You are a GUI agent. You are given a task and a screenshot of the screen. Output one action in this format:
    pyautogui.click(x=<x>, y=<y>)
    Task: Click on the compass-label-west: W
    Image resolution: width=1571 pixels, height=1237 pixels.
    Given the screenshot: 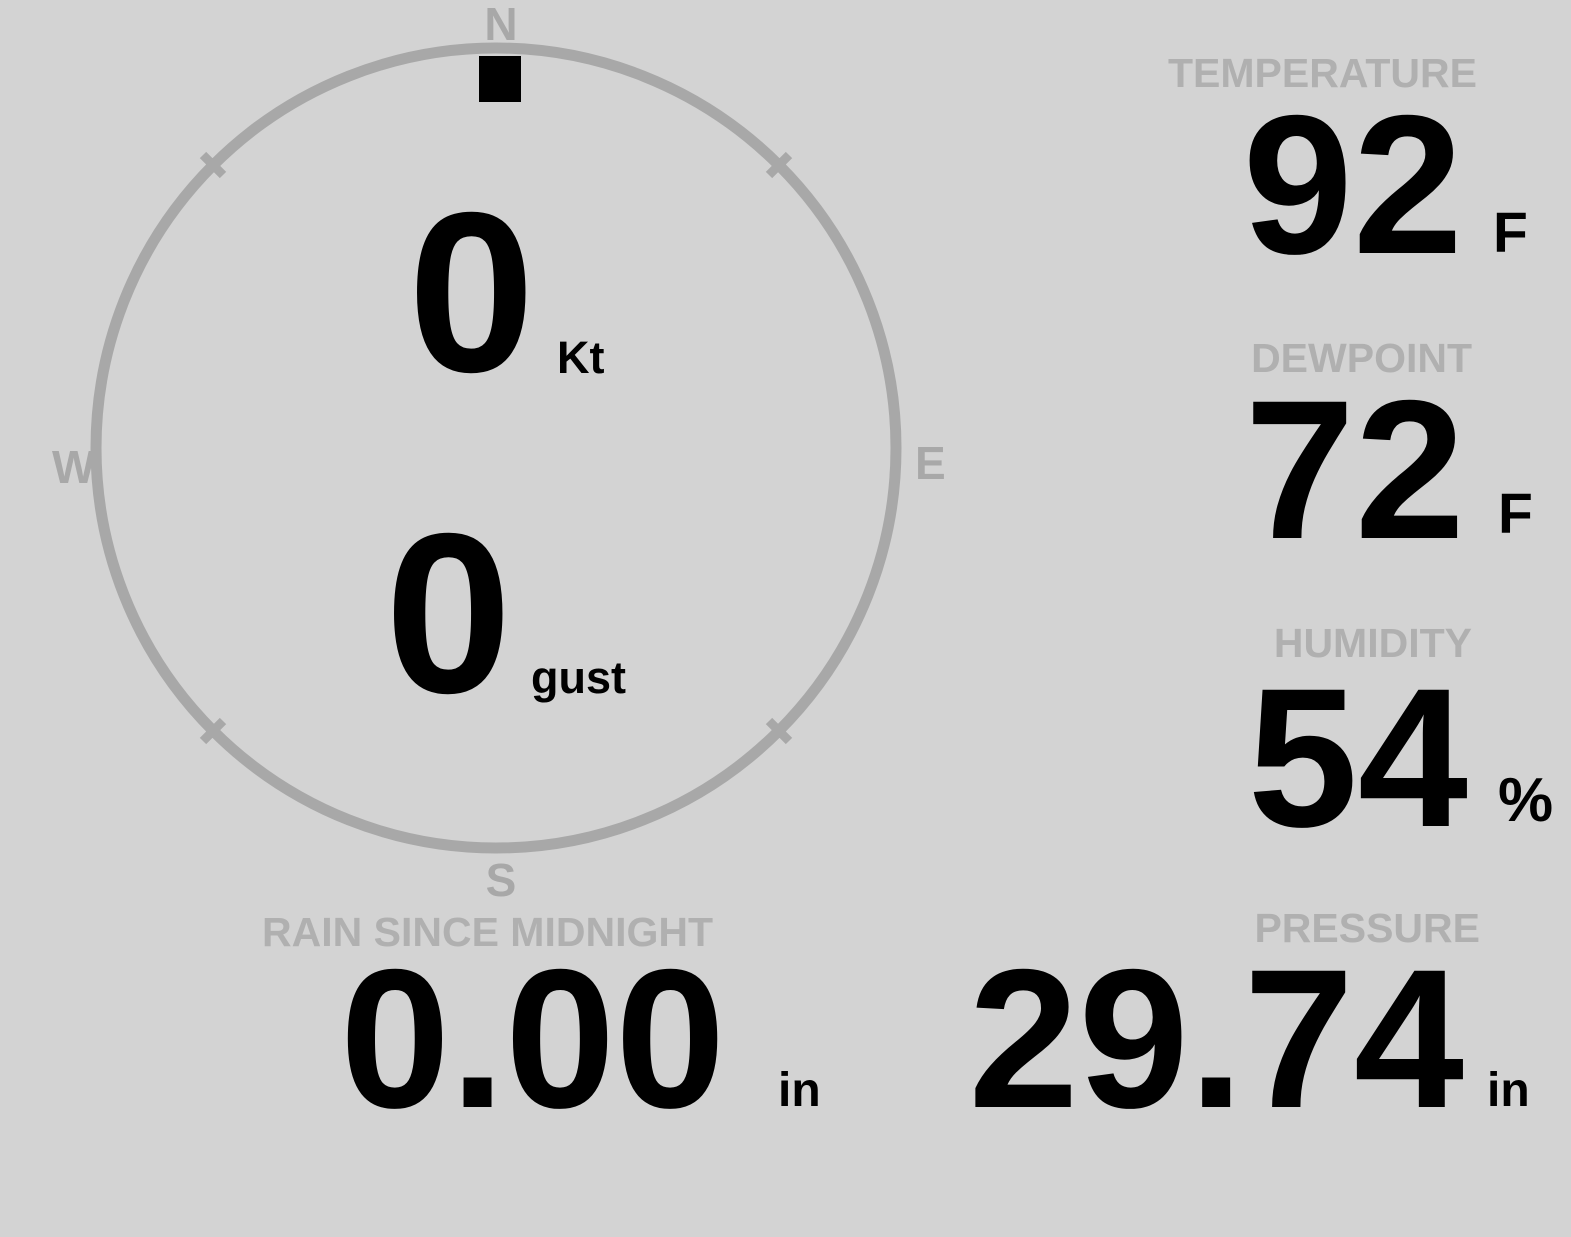 What is the action you would take?
    pyautogui.click(x=74, y=467)
    